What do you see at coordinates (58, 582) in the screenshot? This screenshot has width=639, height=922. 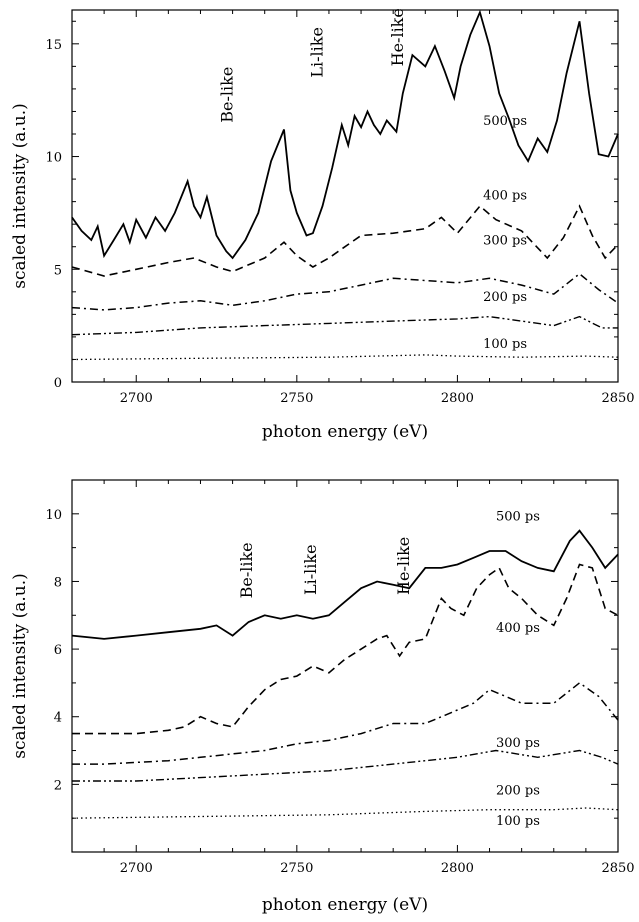 I see `y-tick-label: 8` at bounding box center [58, 582].